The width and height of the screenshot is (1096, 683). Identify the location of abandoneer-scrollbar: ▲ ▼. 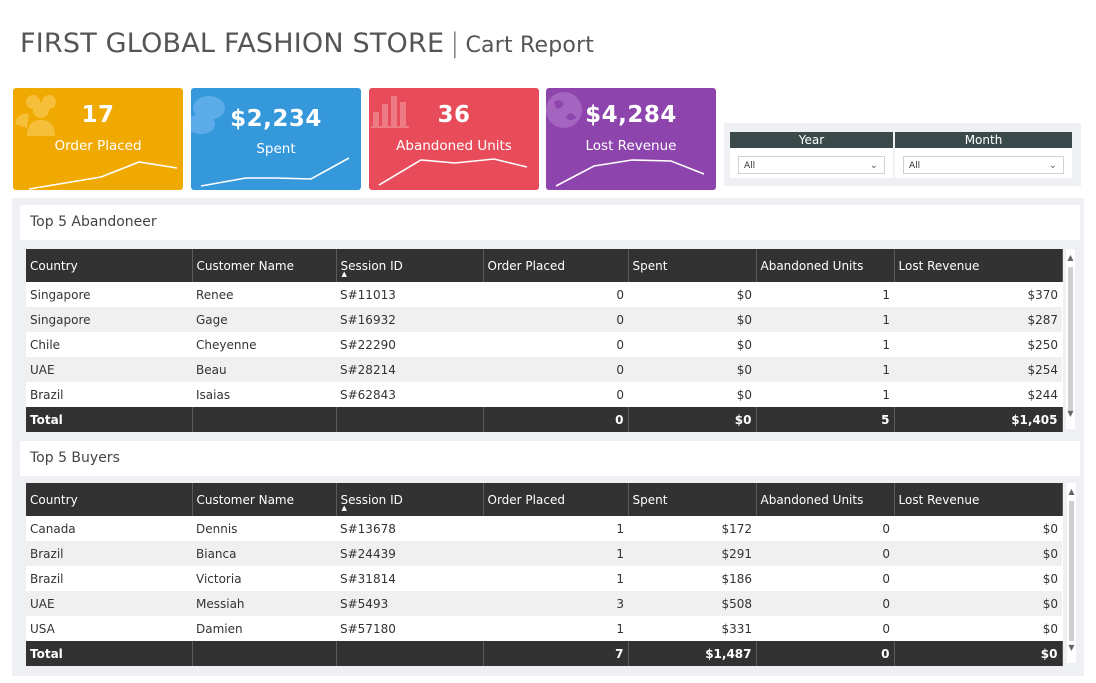
(1070, 339).